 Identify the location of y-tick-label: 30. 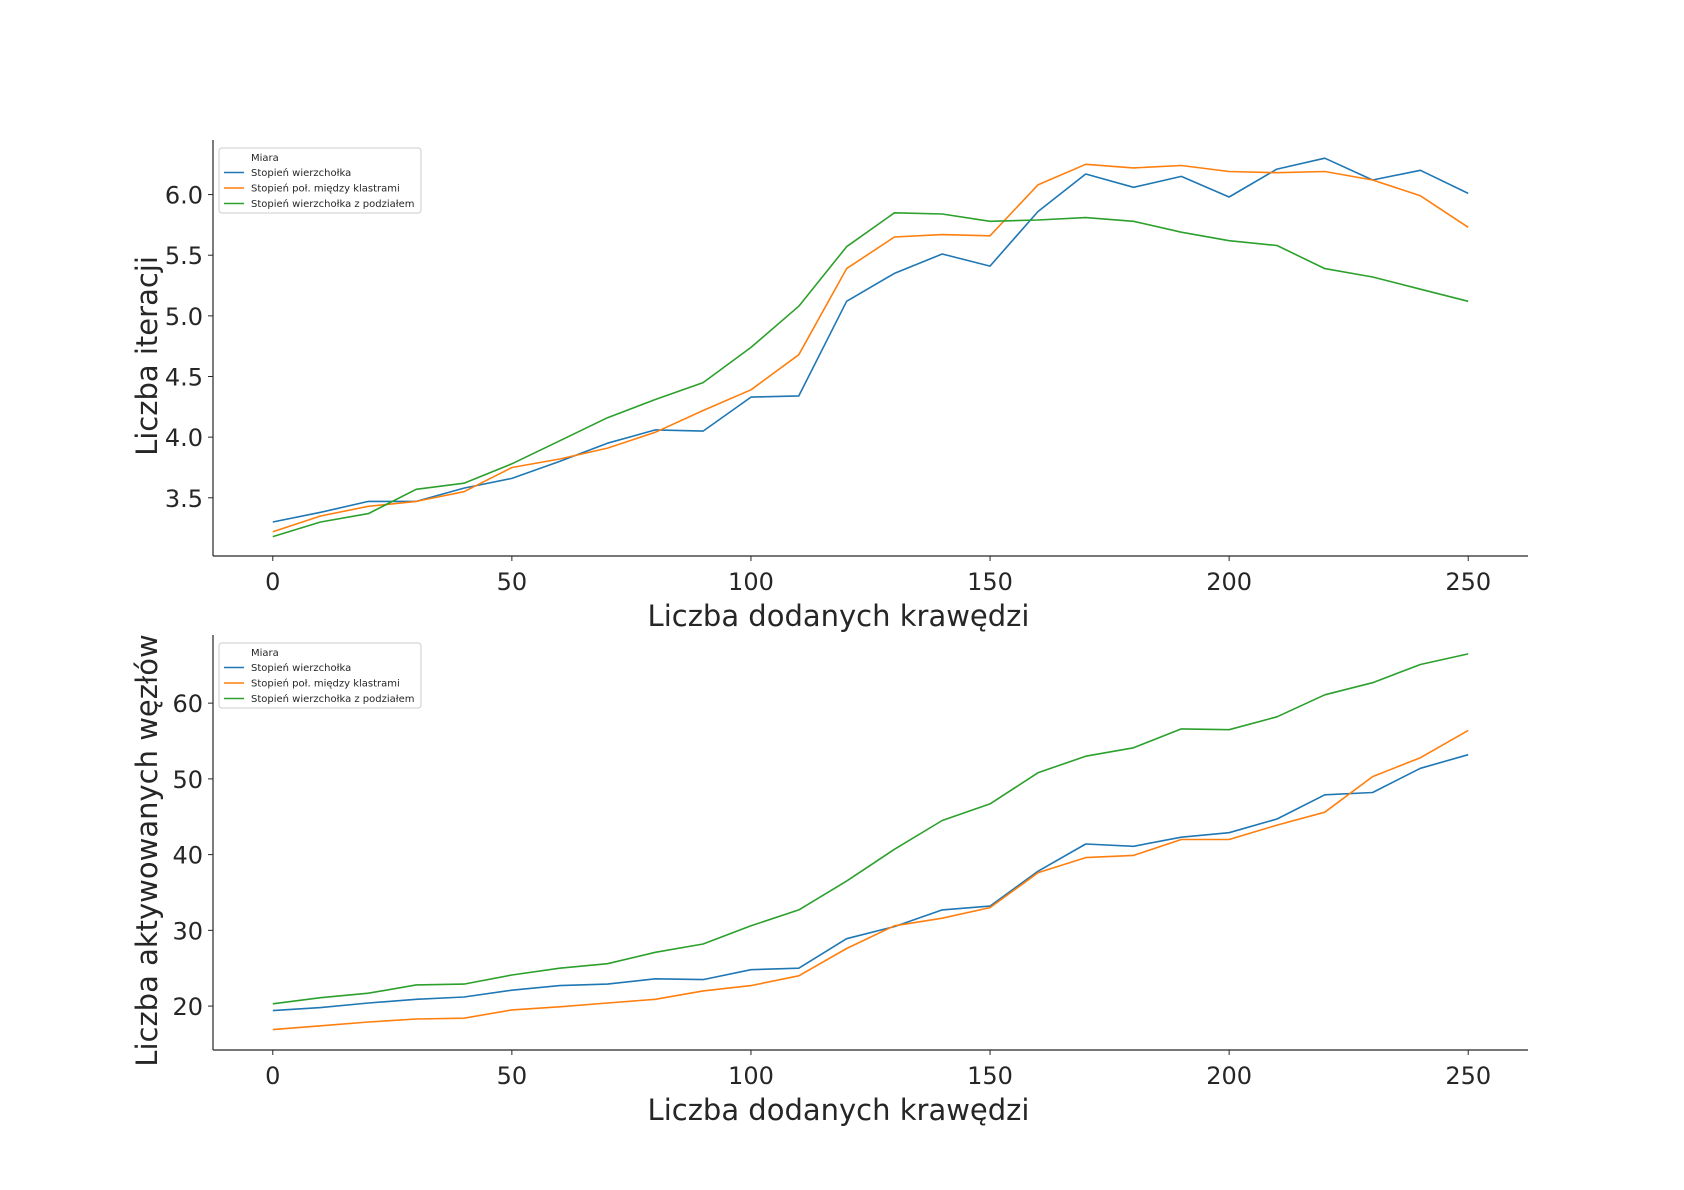
(187, 931).